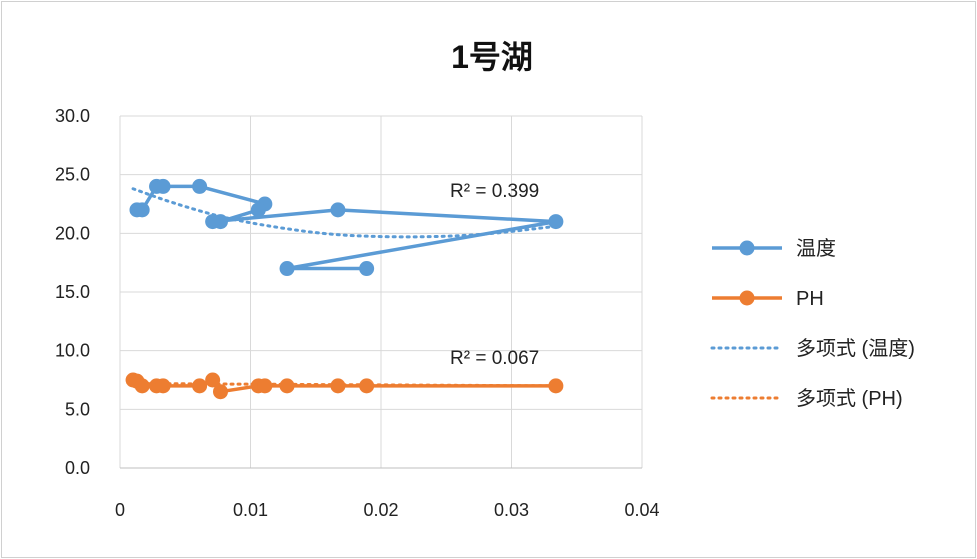 This screenshot has height=559, width=977. What do you see at coordinates (810, 299) in the screenshot?
I see `legend-label-1: PH` at bounding box center [810, 299].